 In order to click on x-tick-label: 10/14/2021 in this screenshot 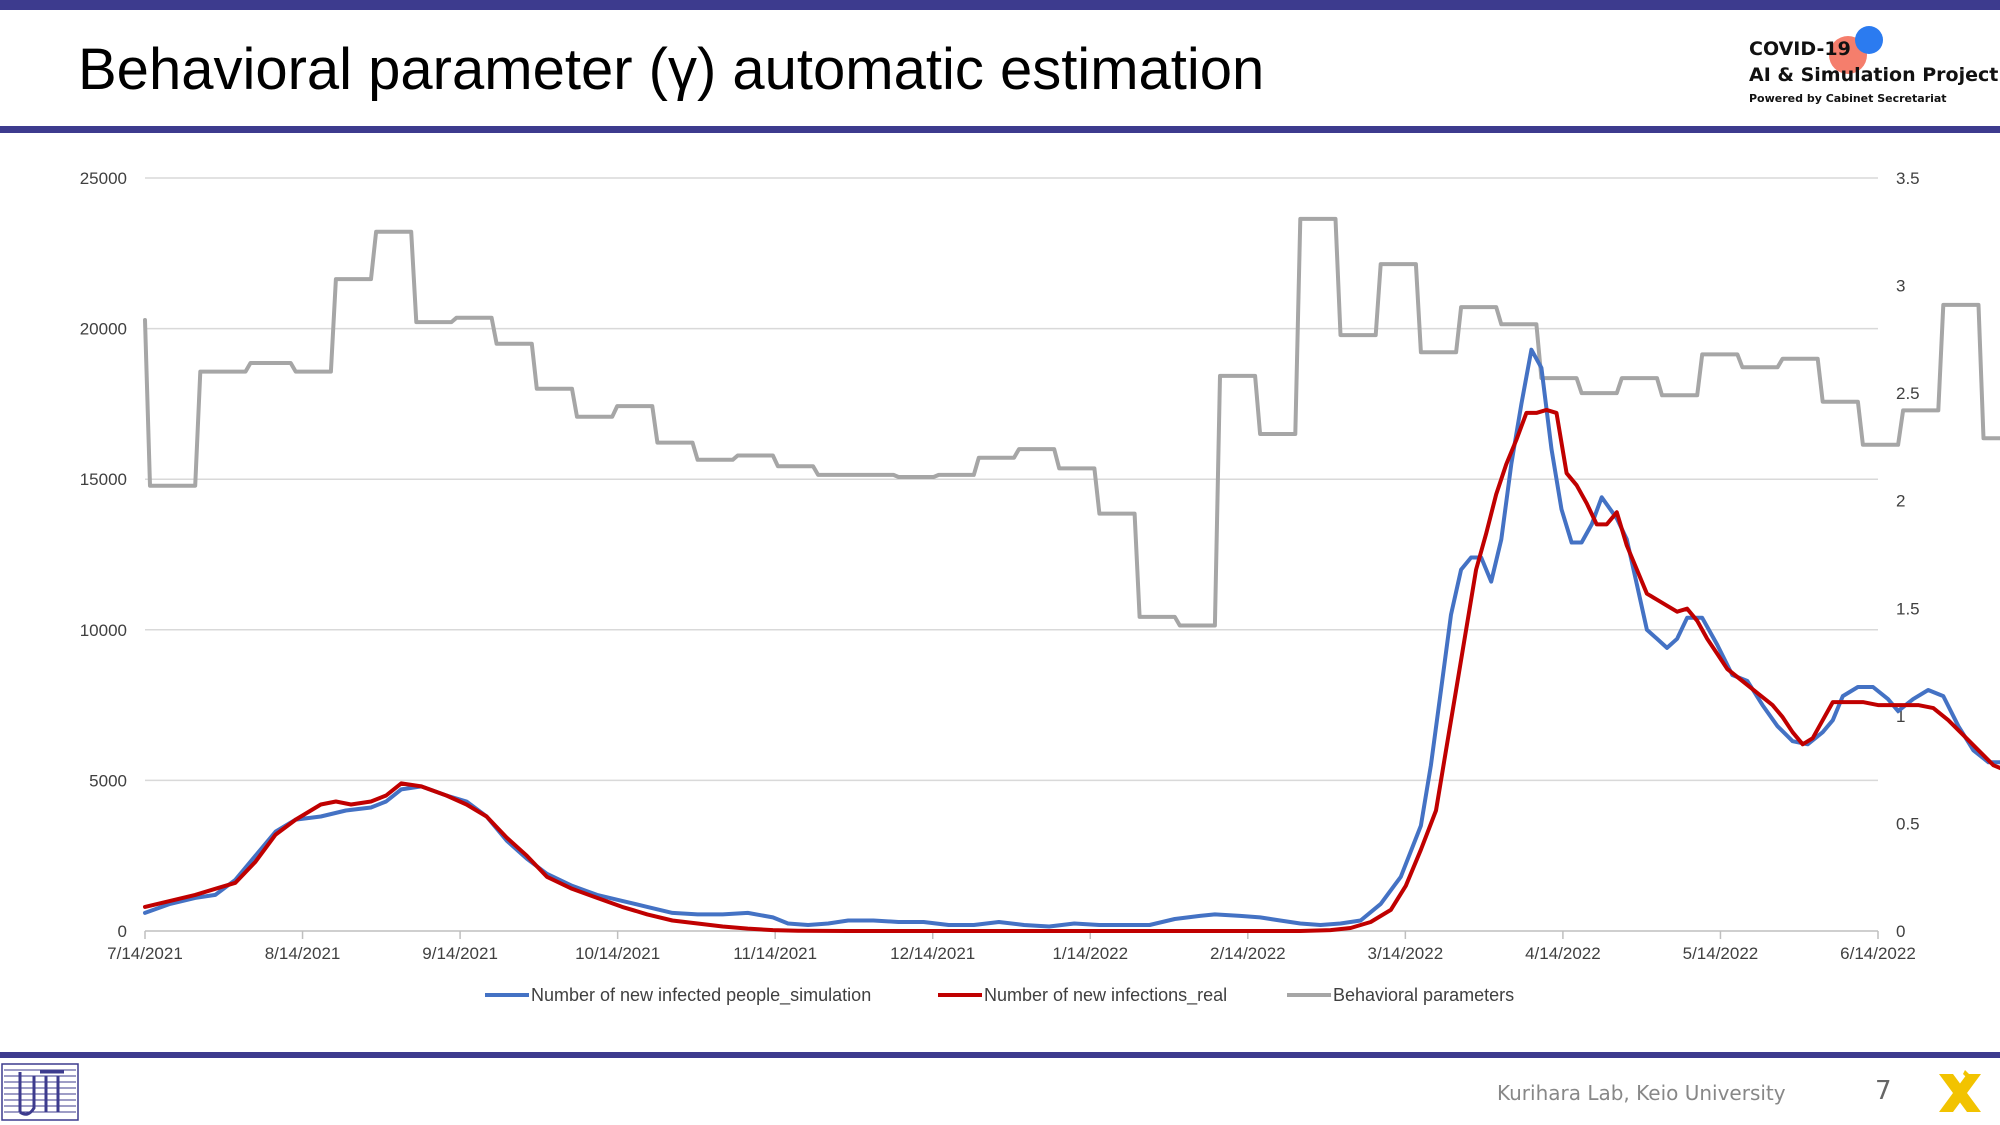, I will do `click(617, 953)`.